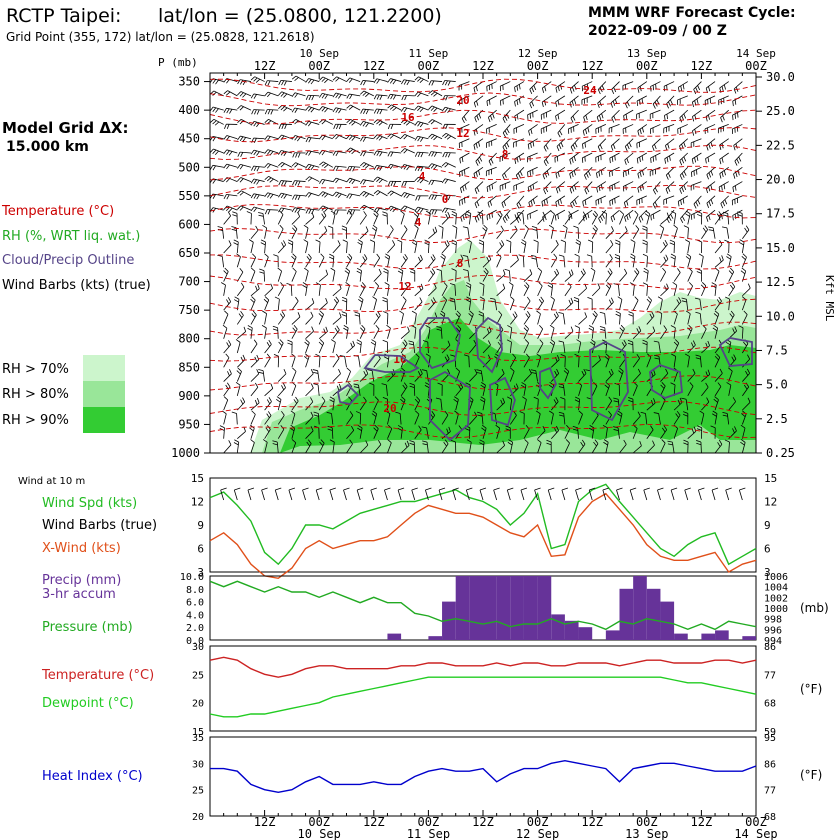 The height and width of the screenshot is (840, 840). I want to click on left-tick-label: 4.0, so click(195, 615).